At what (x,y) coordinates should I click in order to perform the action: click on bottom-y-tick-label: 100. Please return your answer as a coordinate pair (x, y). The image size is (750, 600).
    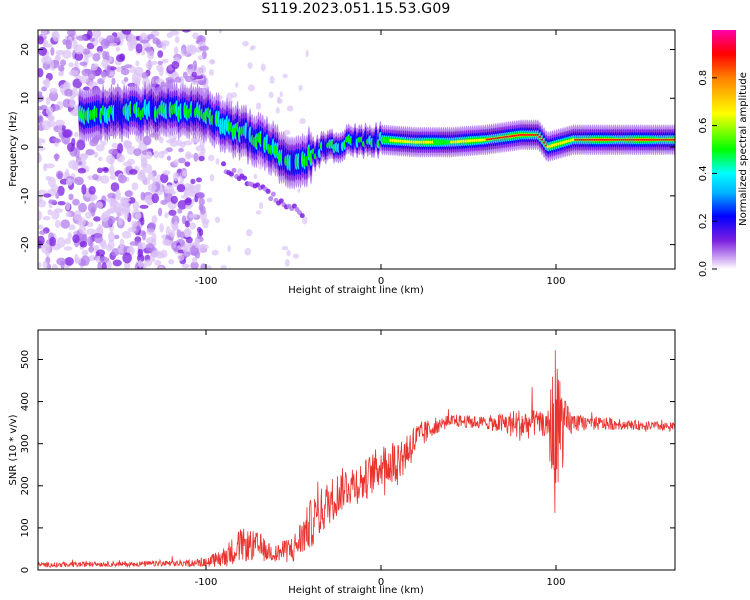
    Looking at the image, I should click on (25, 527).